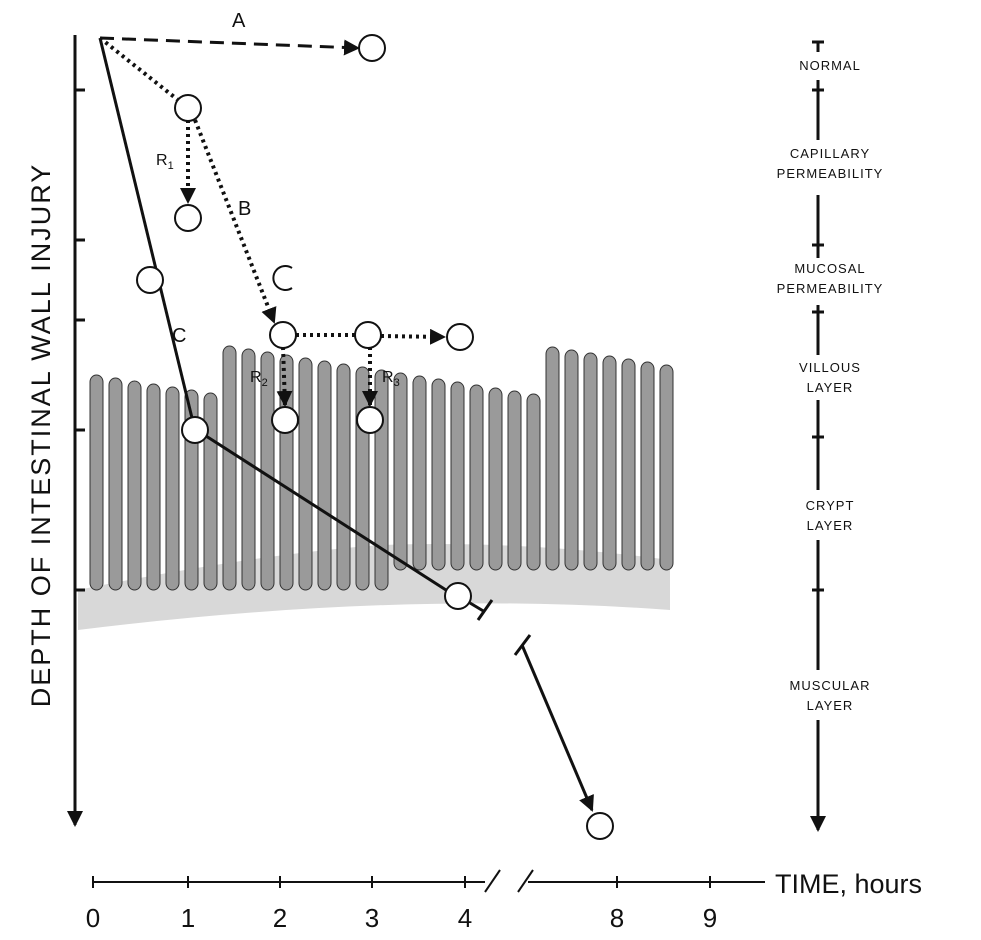  I want to click on time-tick-label: 2, so click(280, 918).